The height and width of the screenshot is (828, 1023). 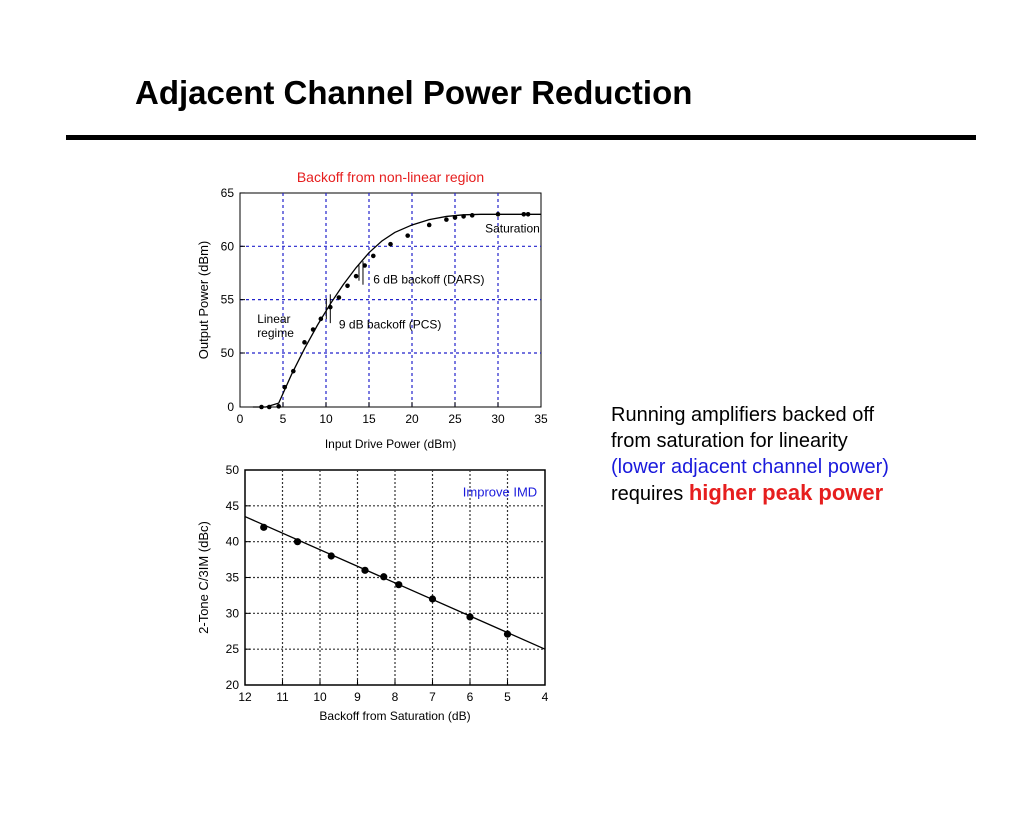 I want to click on chart2-xtick-label: 10, so click(x=320, y=697).